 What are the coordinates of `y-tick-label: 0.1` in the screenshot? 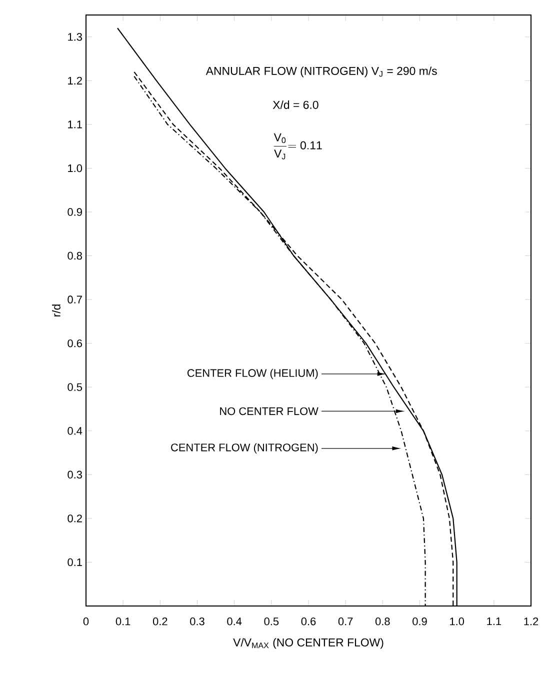 It's located at (75, 562).